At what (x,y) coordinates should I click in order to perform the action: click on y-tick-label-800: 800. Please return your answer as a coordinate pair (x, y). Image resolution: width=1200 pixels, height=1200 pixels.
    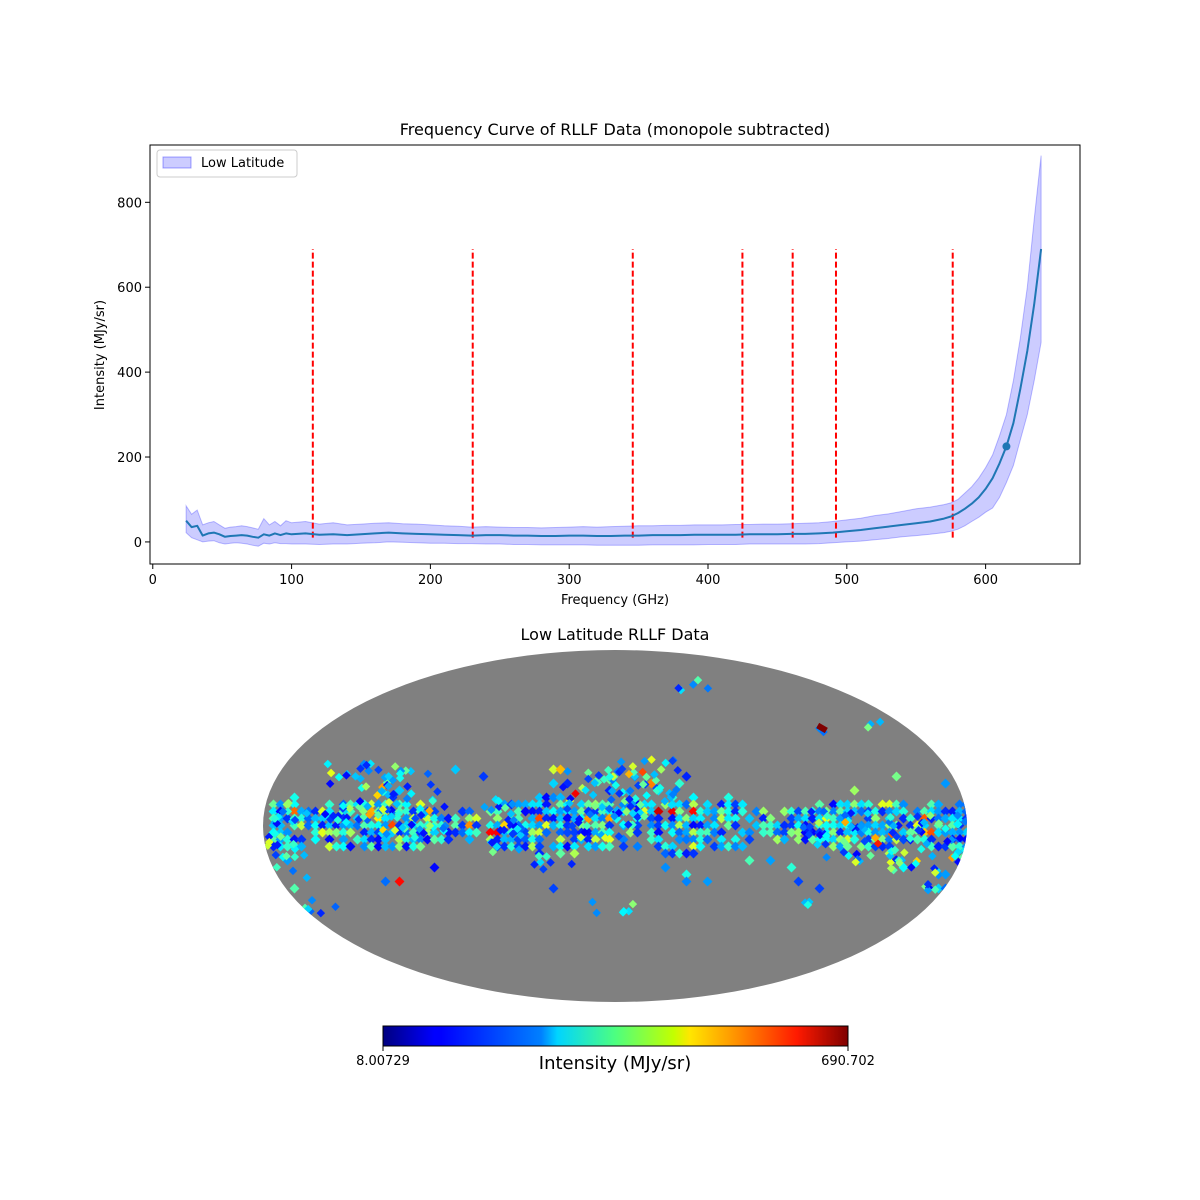
    Looking at the image, I should click on (129, 203).